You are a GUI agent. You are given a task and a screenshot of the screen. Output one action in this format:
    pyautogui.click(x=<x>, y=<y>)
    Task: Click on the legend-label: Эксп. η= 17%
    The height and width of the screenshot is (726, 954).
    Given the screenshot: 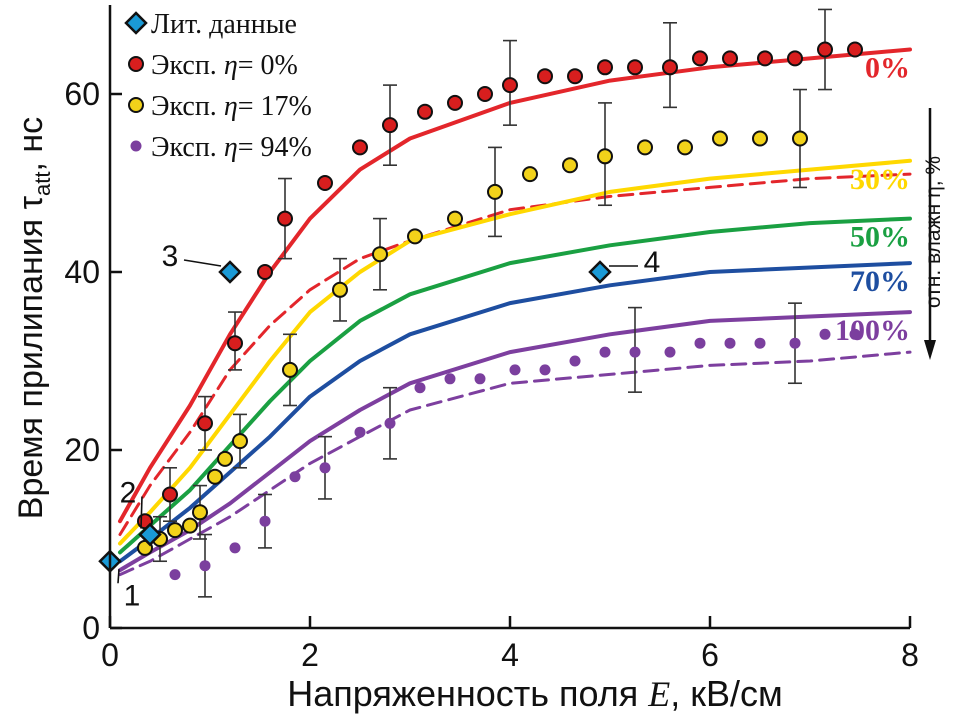 What is the action you would take?
    pyautogui.click(x=231, y=106)
    